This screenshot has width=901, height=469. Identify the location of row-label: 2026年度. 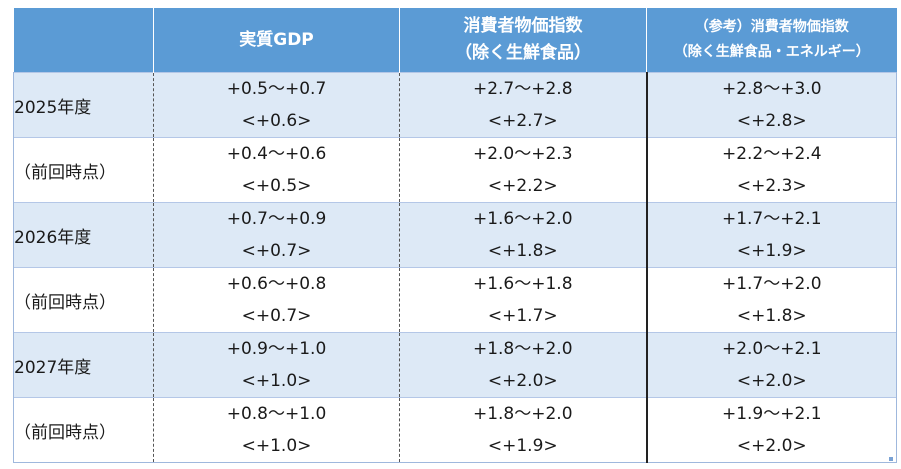
(83, 235).